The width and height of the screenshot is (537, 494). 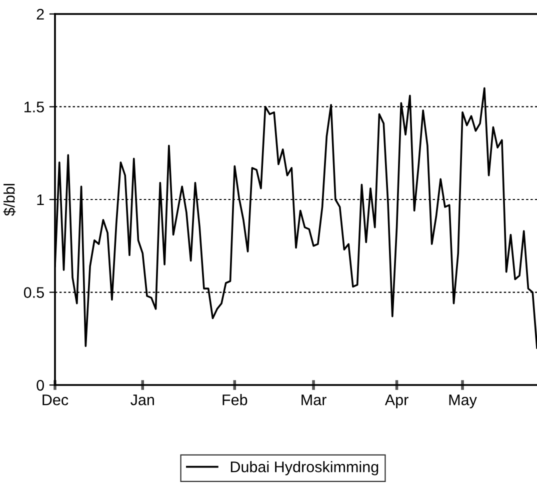 What do you see at coordinates (9, 200) in the screenshot?
I see `y-axis-title: $/bbl` at bounding box center [9, 200].